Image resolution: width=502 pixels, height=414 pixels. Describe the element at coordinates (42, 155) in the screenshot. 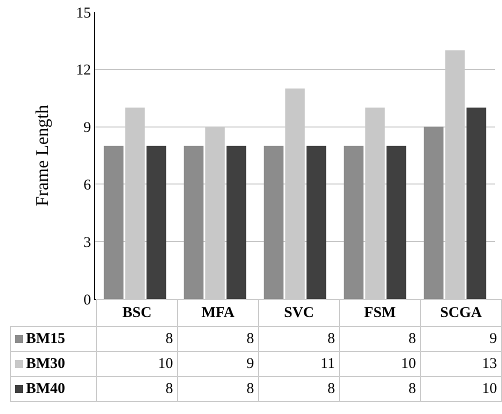

I see `y-axis-title: Frame Length` at that location.